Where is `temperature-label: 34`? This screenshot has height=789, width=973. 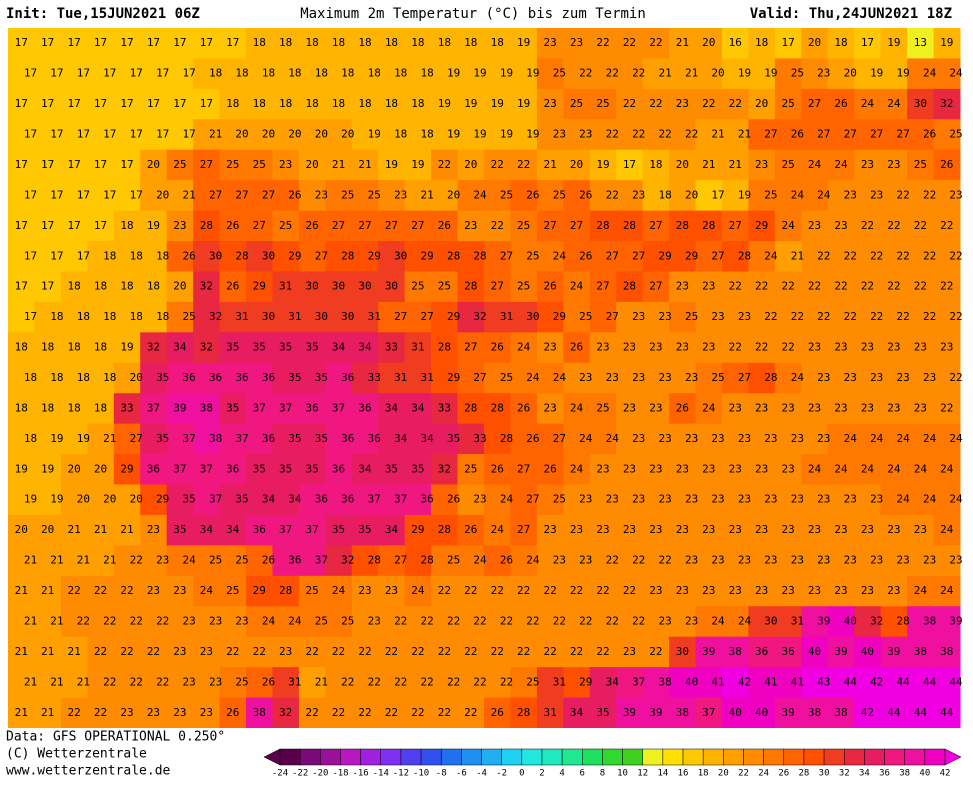
temperature-label: 34 is located at coordinates (180, 347).